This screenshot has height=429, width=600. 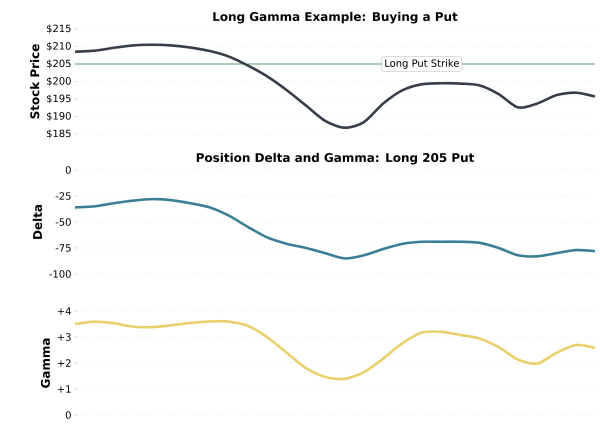 What do you see at coordinates (58, 134) in the screenshot?
I see `y-tick-label: $185` at bounding box center [58, 134].